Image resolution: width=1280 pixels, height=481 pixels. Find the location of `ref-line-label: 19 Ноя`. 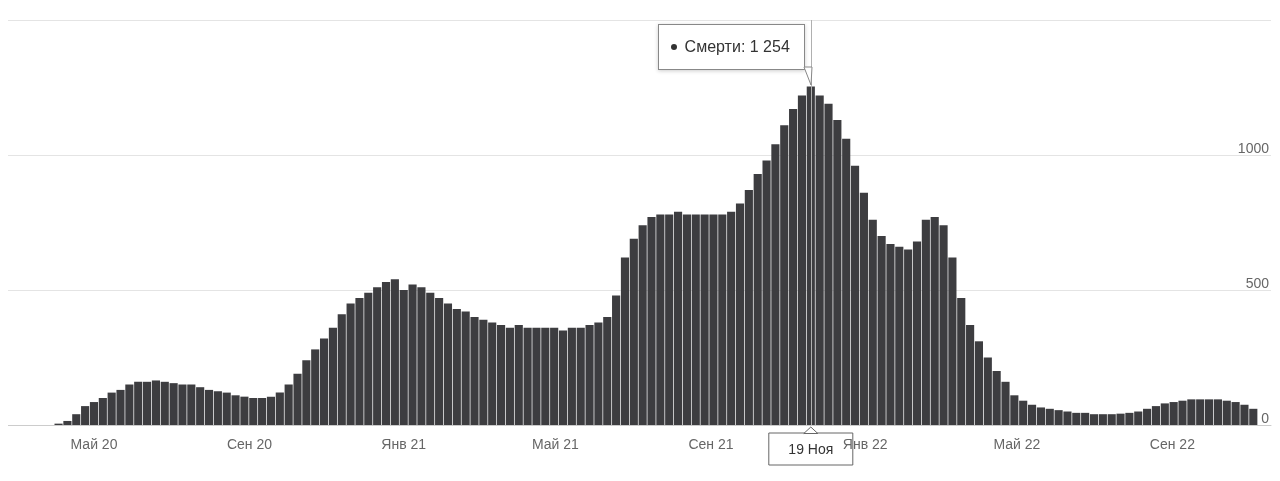

ref-line-label: 19 Ноя is located at coordinates (811, 449).